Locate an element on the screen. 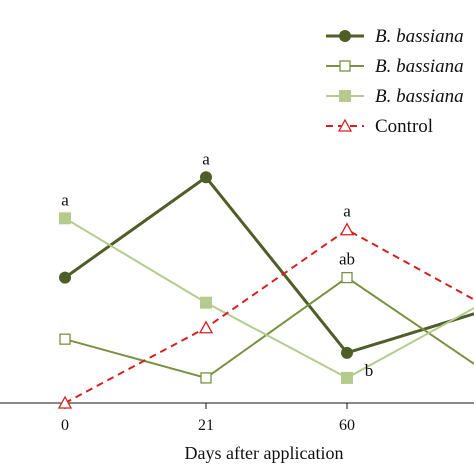 Image resolution: width=474 pixels, height=474 pixels. legend-entry: Control is located at coordinates (379, 126).